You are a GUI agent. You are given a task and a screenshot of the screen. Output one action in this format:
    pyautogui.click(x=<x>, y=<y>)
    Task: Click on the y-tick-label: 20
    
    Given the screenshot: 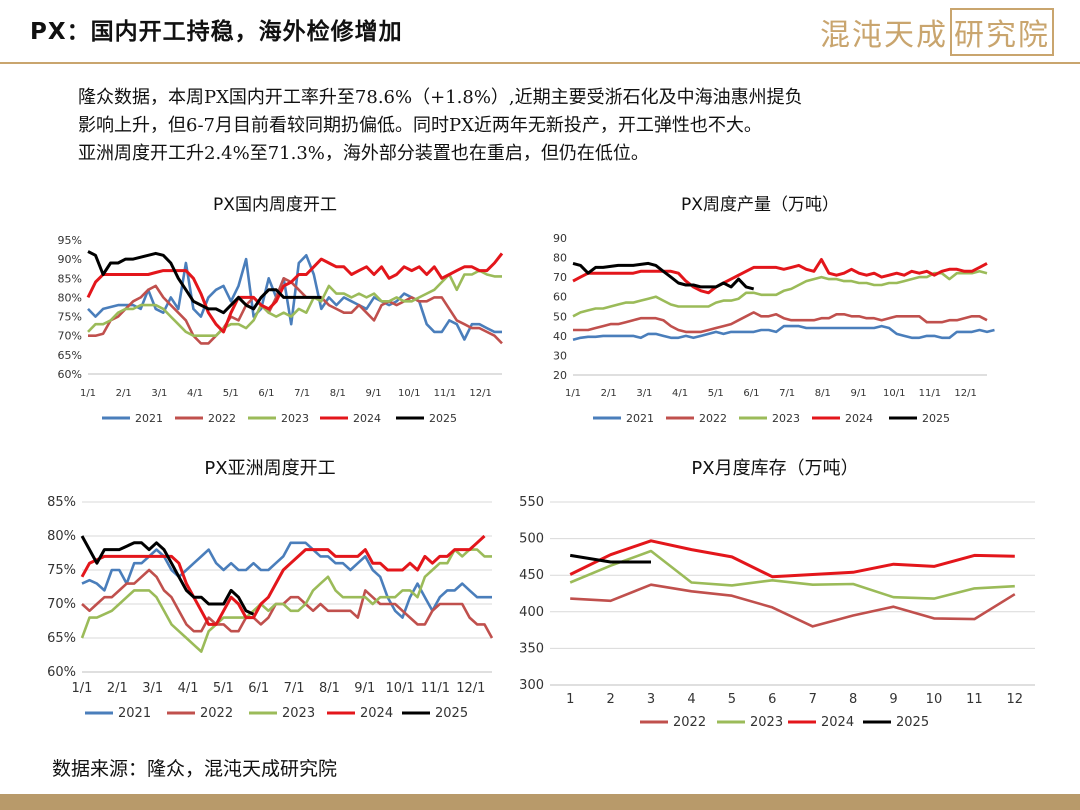 What is the action you would take?
    pyautogui.click(x=560, y=375)
    